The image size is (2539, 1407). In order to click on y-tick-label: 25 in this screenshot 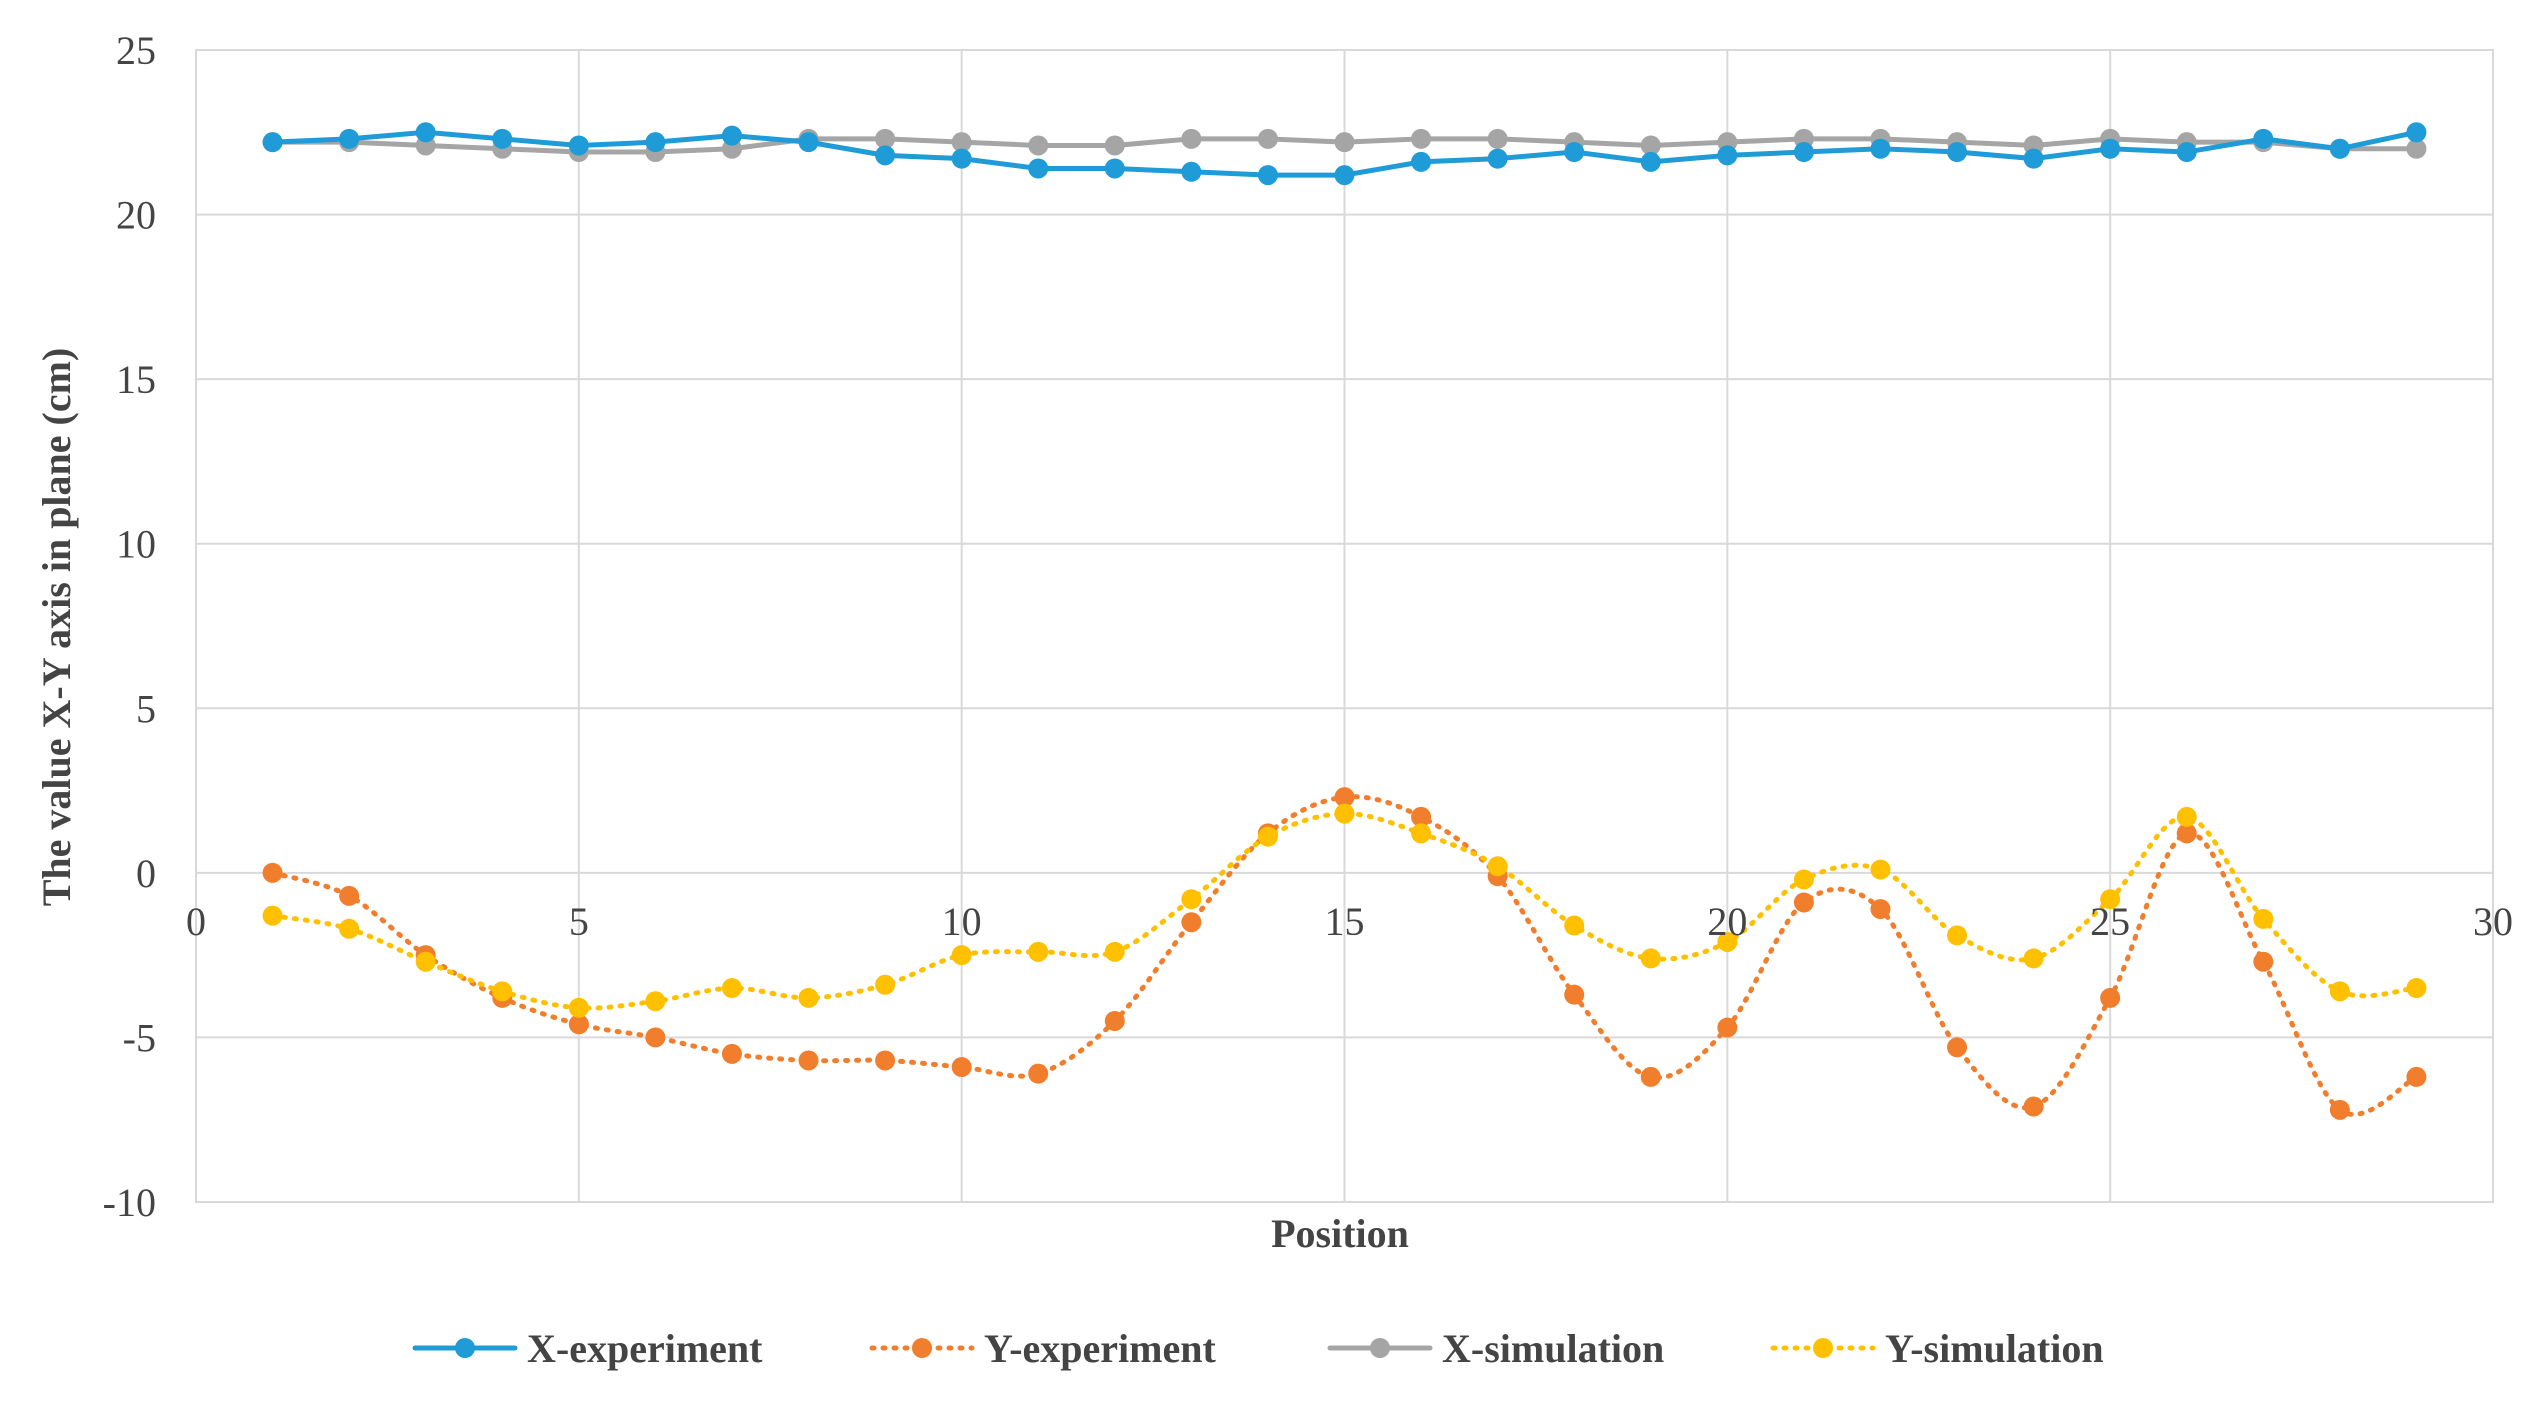, I will do `click(136, 50)`.